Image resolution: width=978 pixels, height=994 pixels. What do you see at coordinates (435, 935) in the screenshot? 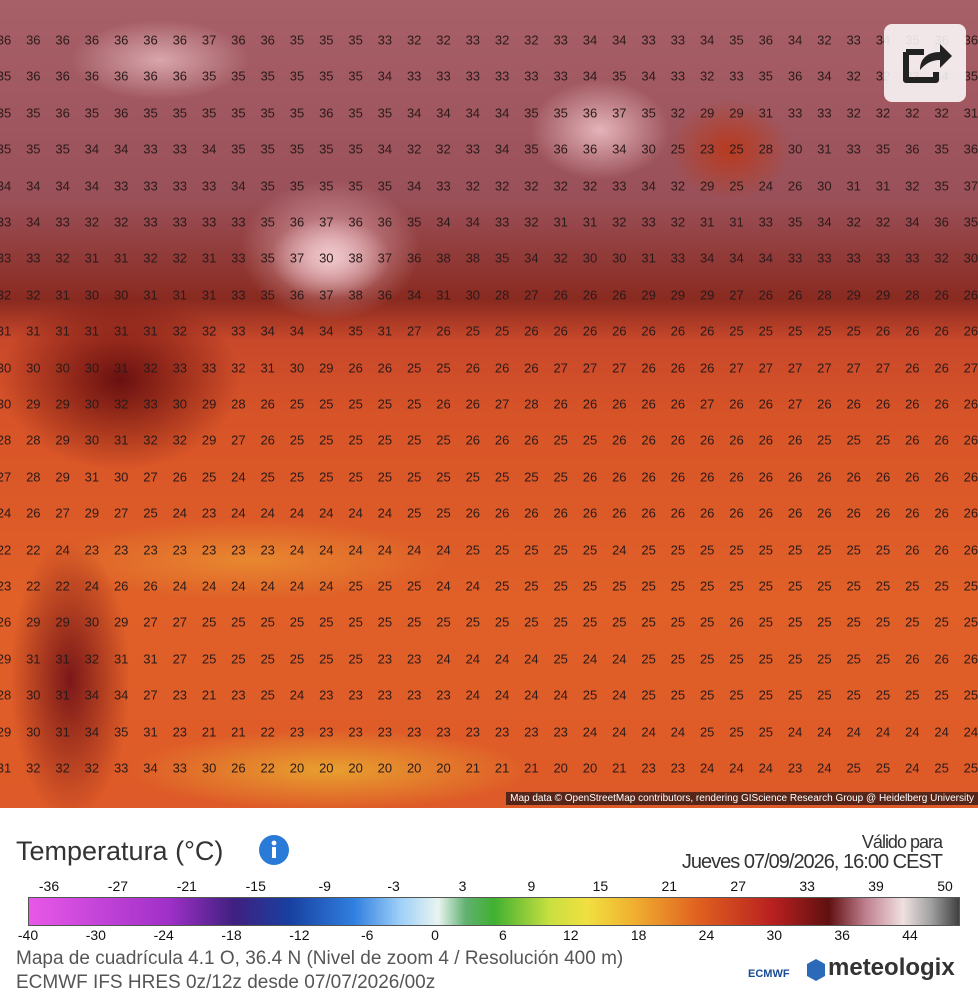
I see `legend-label: 0` at bounding box center [435, 935].